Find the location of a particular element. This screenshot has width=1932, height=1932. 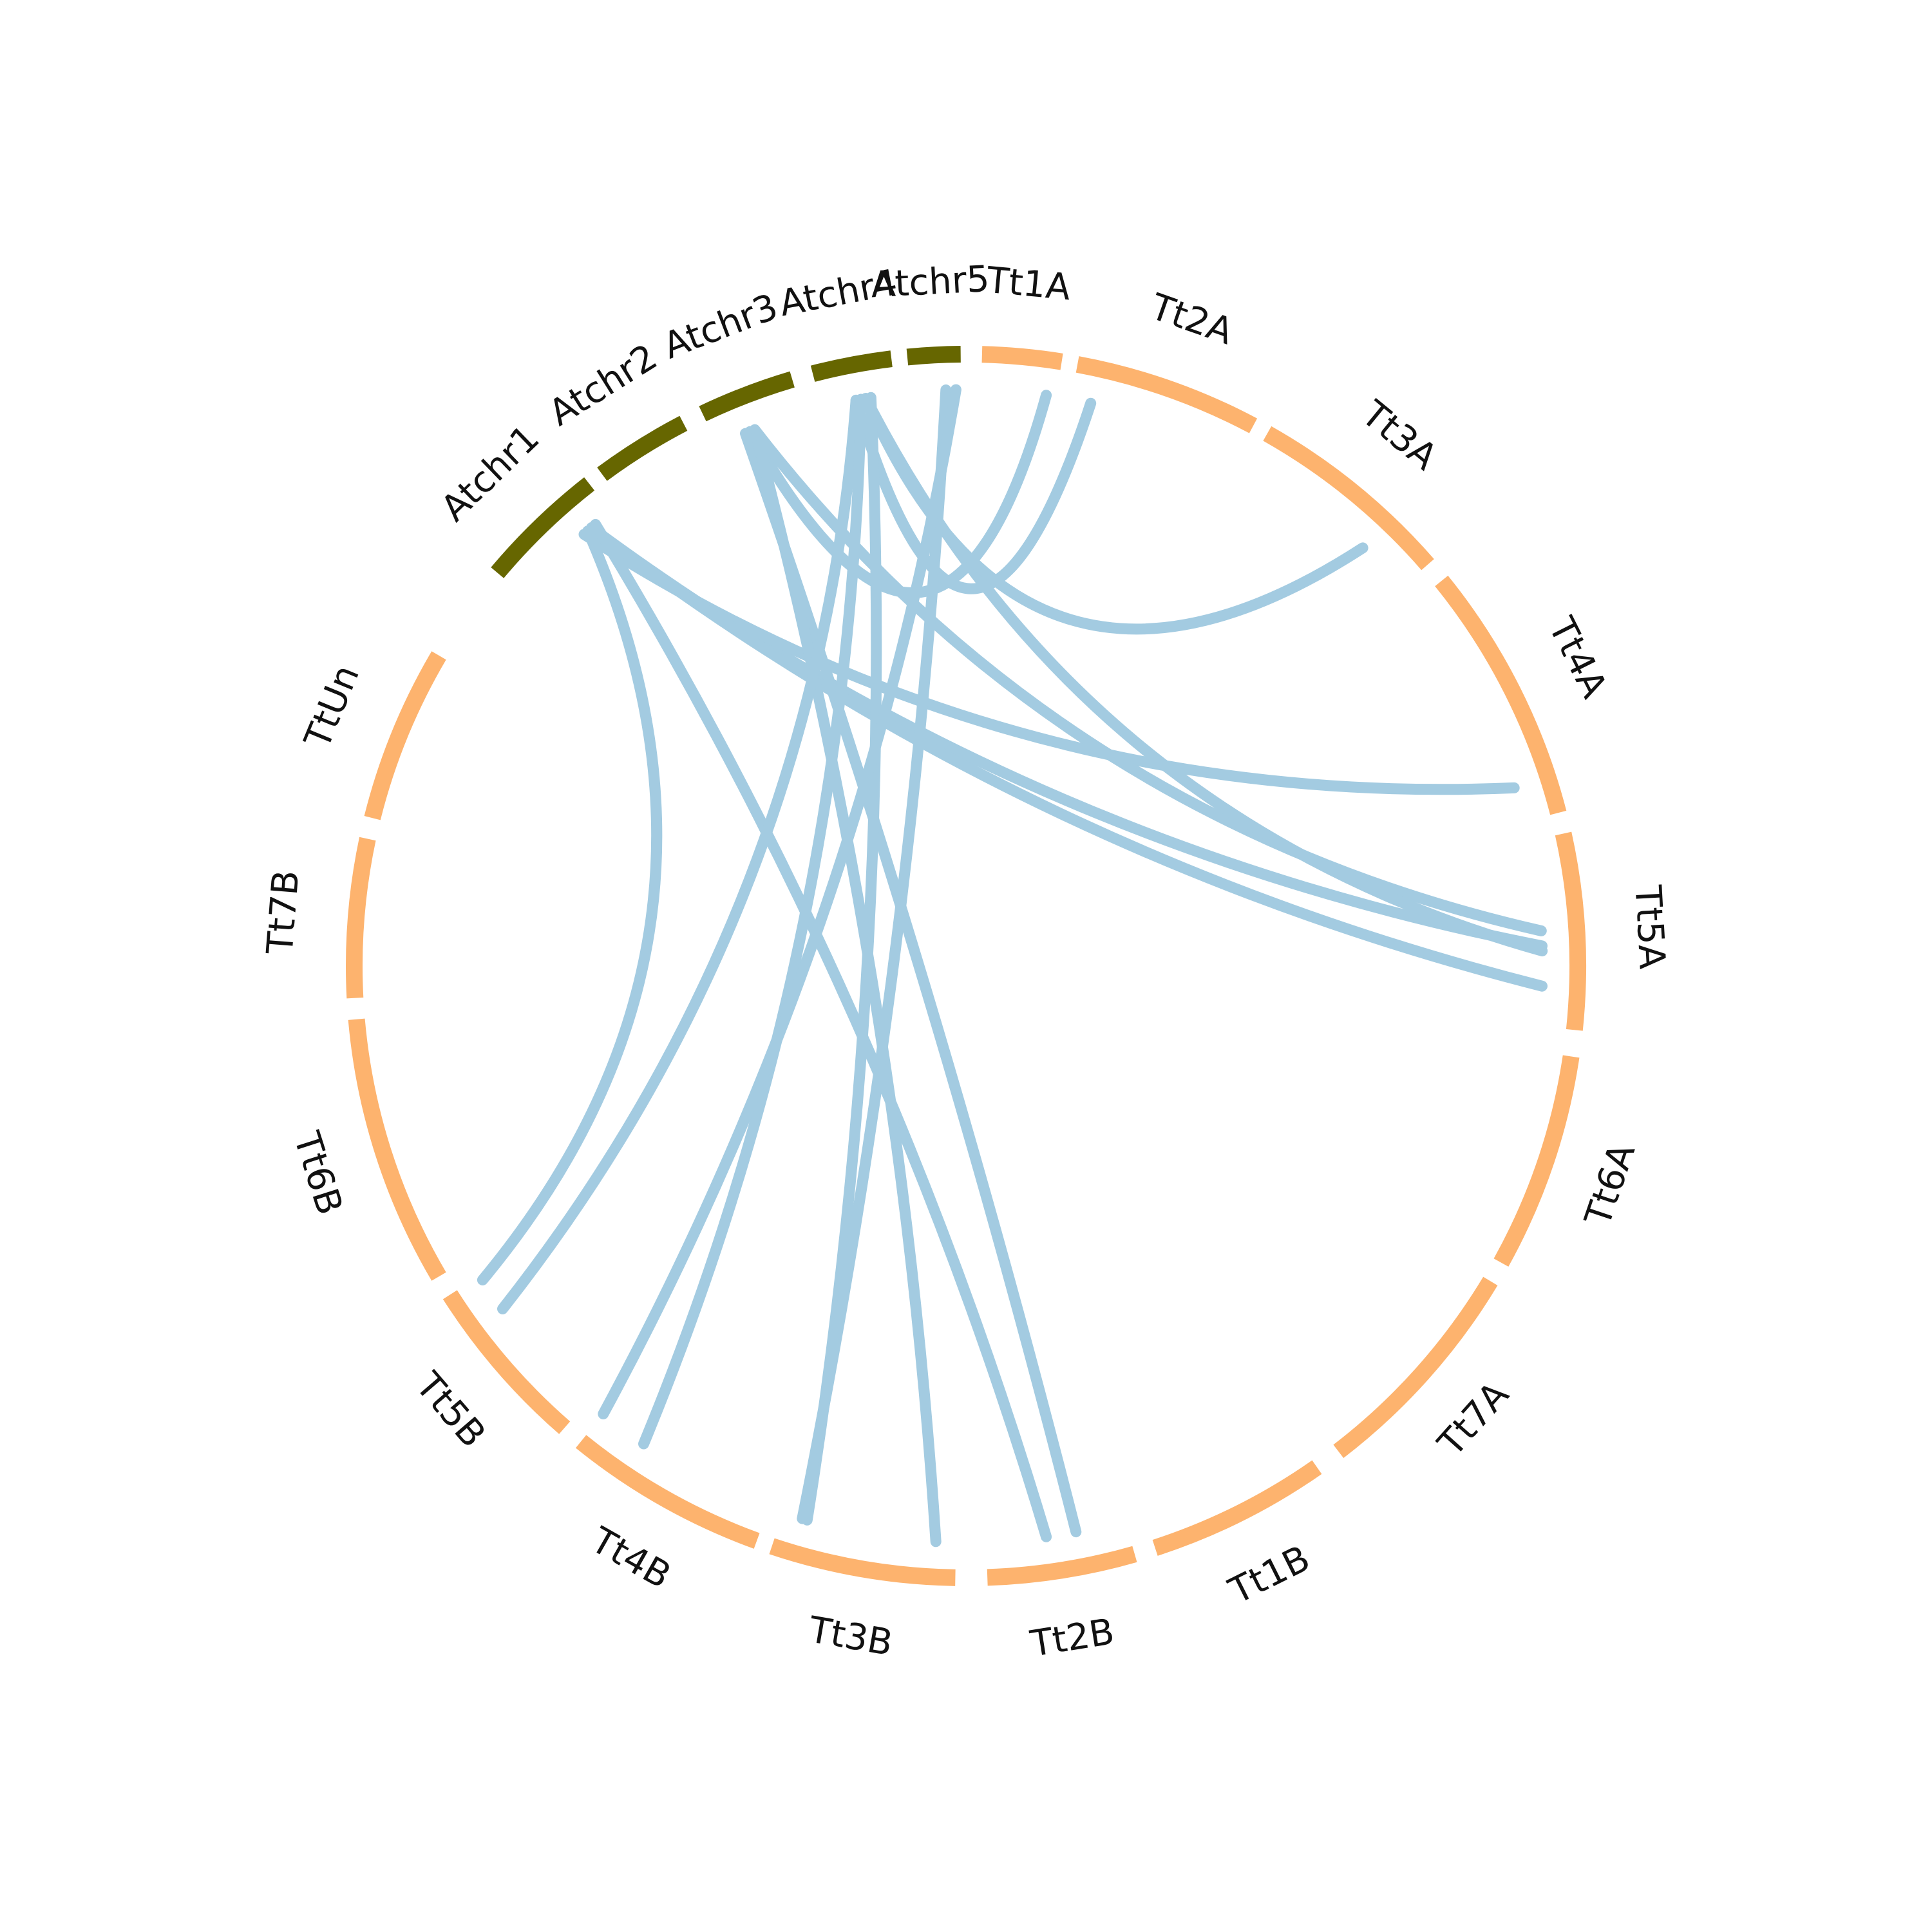

label-tt4b: Tt4B is located at coordinates (630, 1558).